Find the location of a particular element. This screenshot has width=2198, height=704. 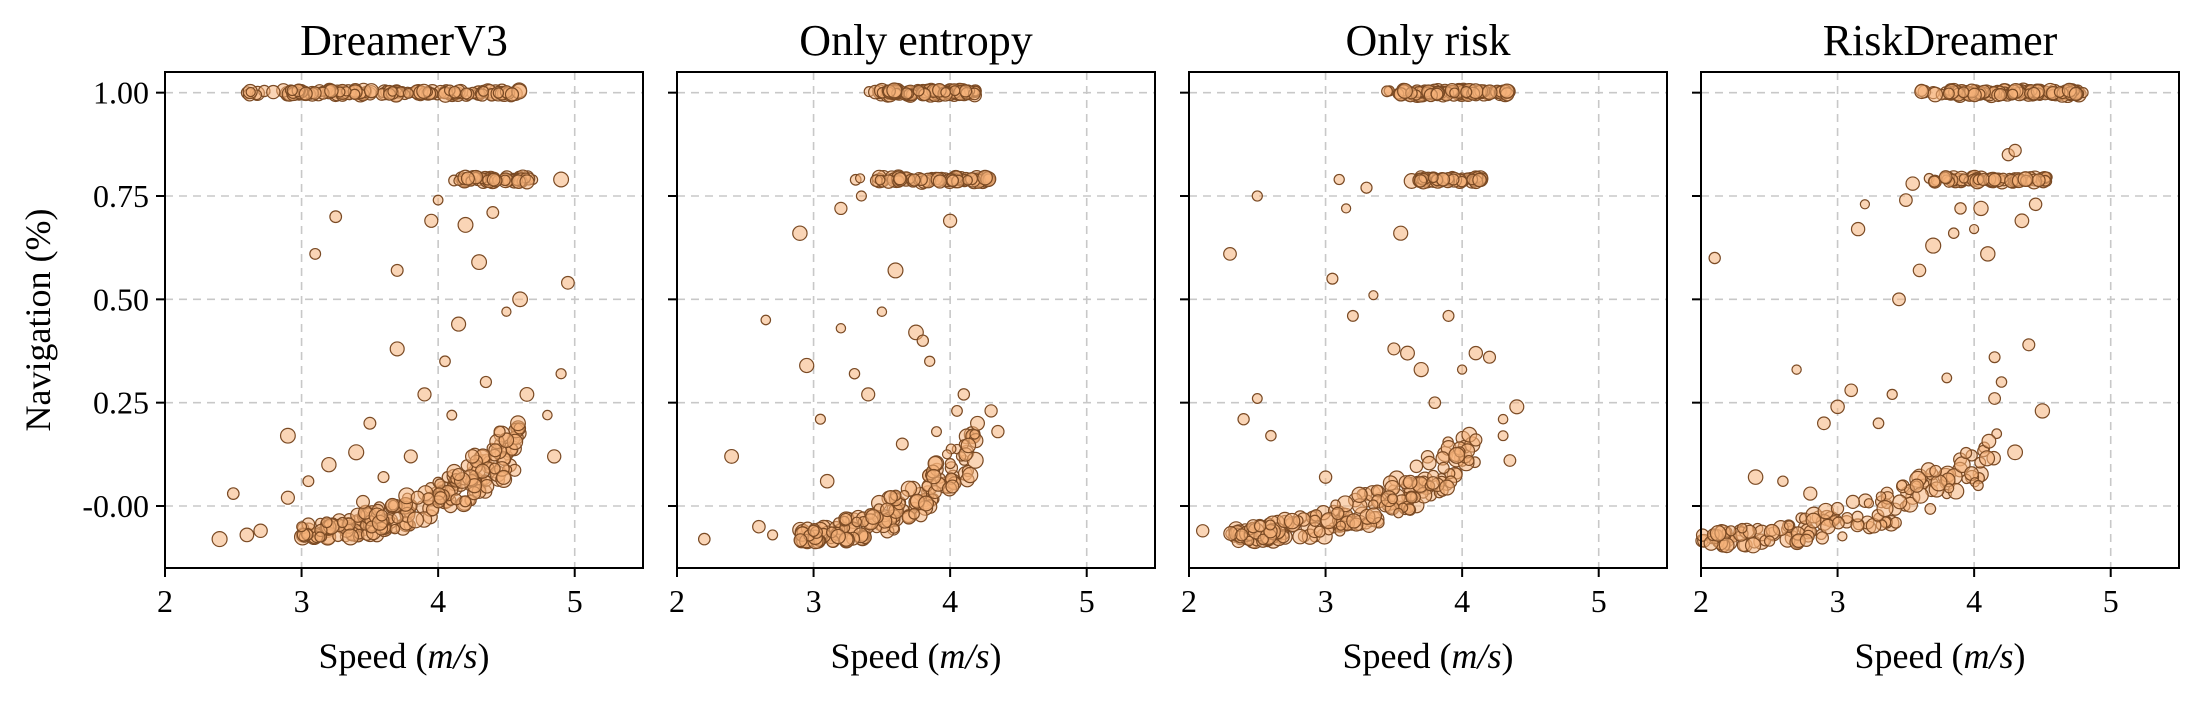

x-axis-label: Speed (m/s) is located at coordinates (1940, 656).